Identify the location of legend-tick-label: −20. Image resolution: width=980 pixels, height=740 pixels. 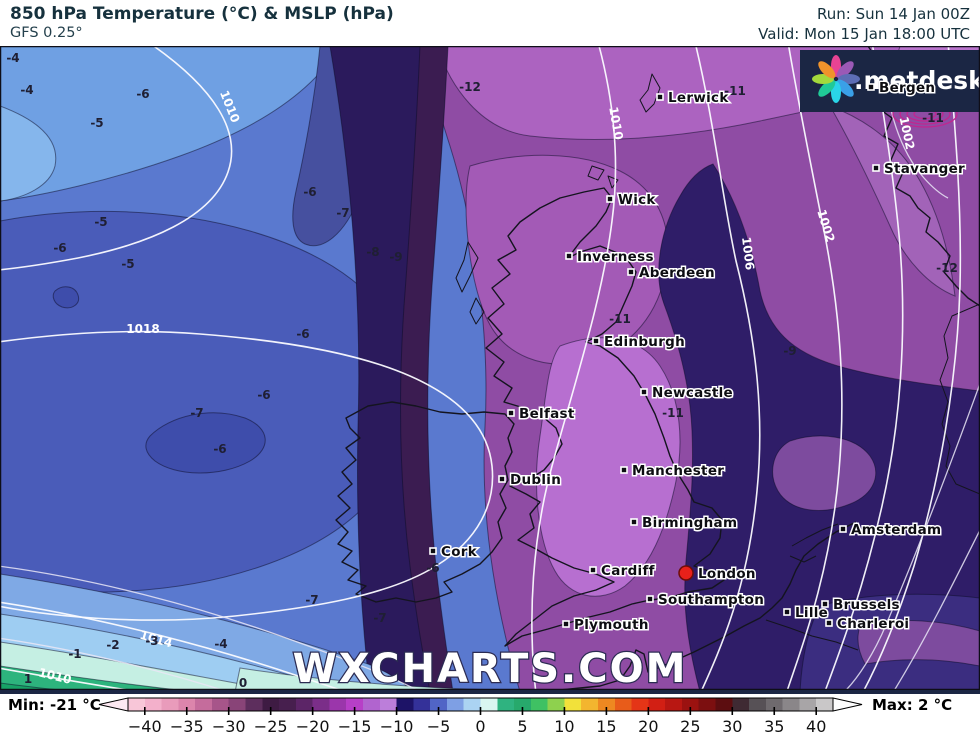
(313, 726).